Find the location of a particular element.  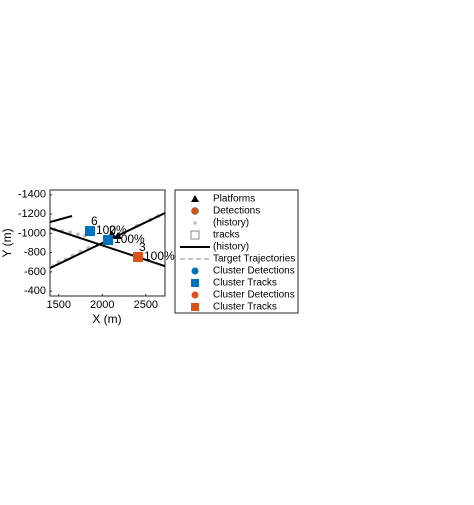

x-tick-label: 2000 is located at coordinates (102, 305).